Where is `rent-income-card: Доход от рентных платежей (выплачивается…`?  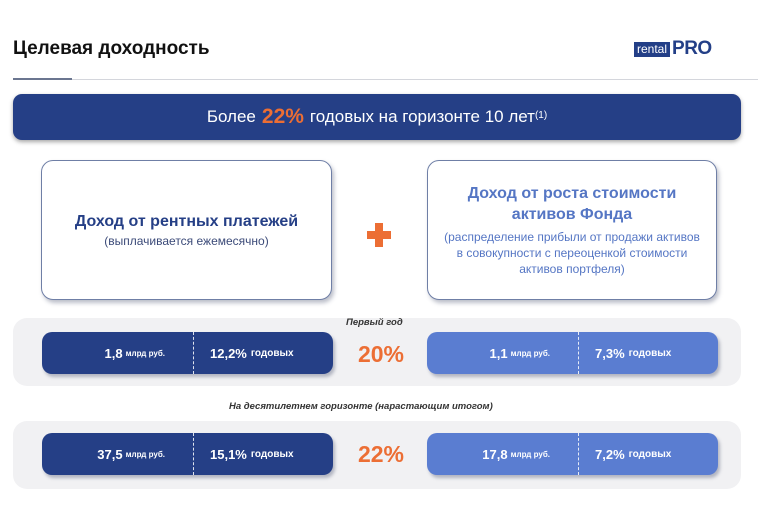 rent-income-card: Доход от рентных платежей (выплачивается… is located at coordinates (186, 230).